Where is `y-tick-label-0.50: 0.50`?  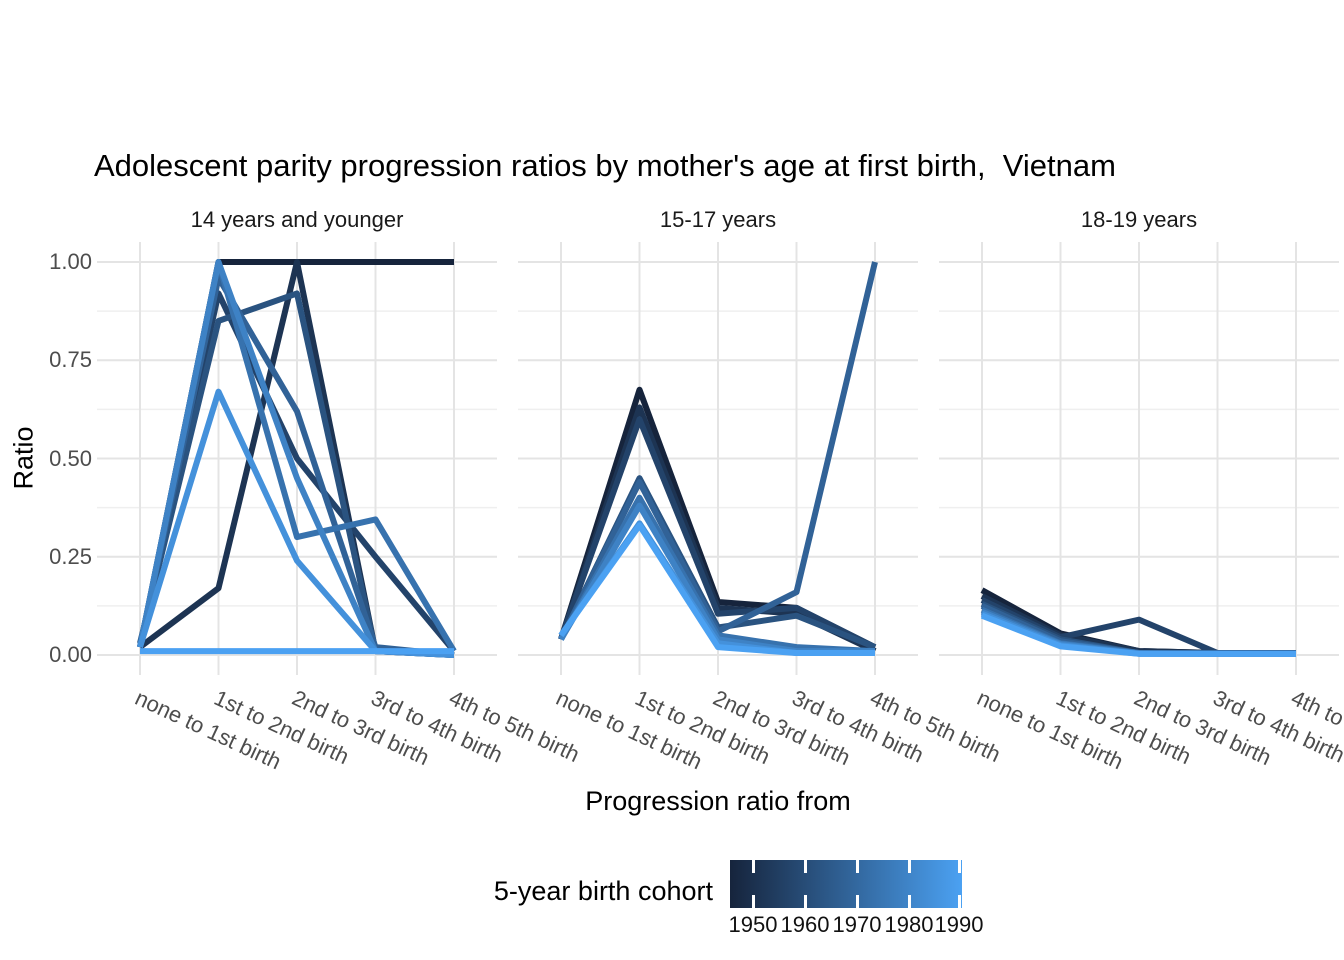 y-tick-label-0.50: 0.50 is located at coordinates (70, 458).